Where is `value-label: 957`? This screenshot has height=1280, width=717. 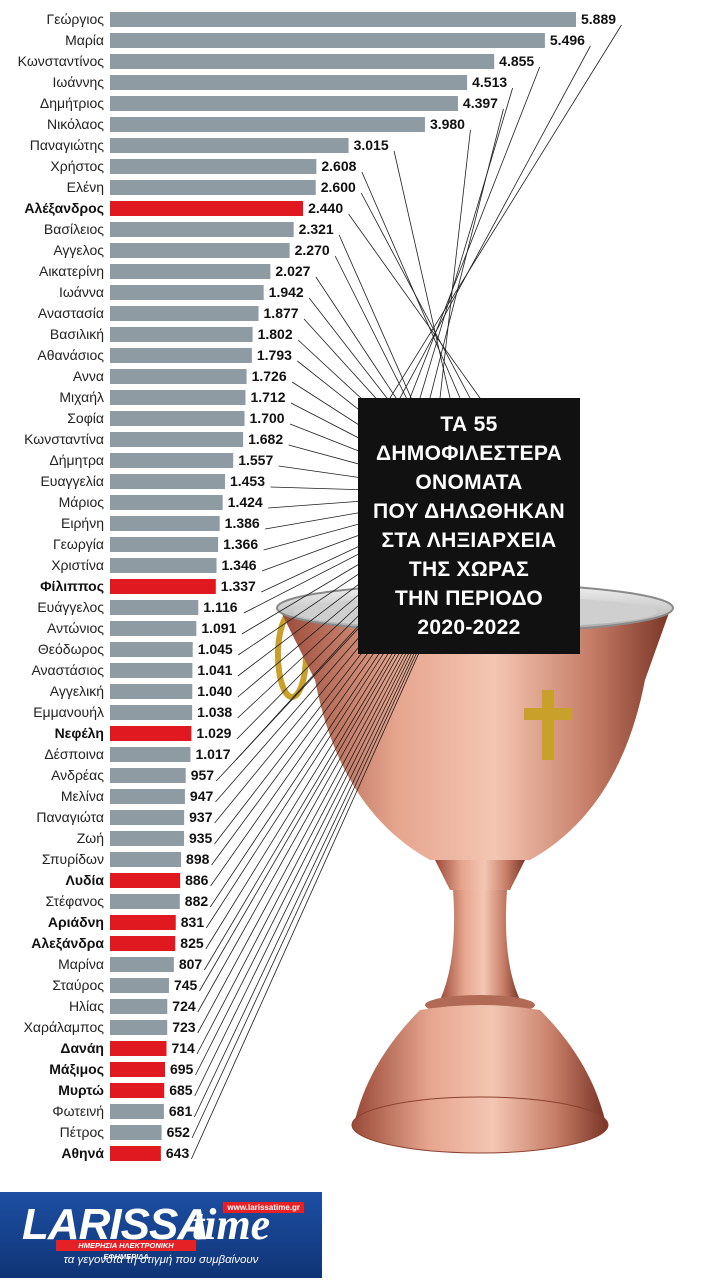 value-label: 957 is located at coordinates (203, 775).